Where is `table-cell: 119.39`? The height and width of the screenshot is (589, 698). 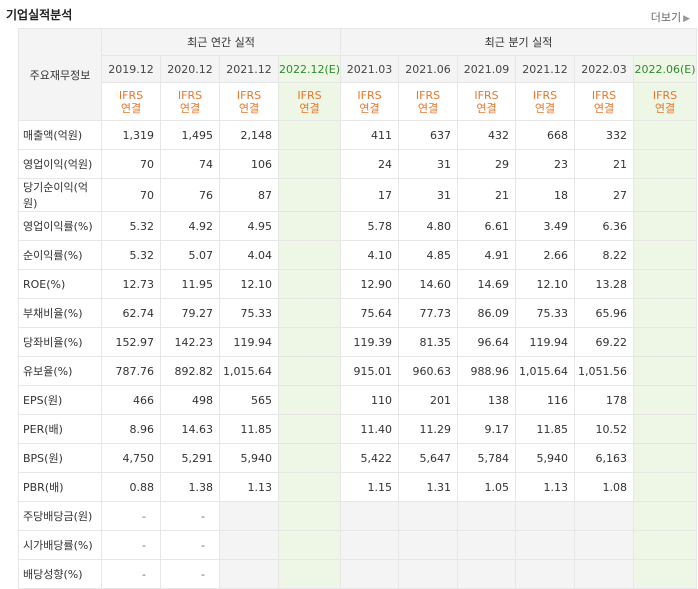 table-cell: 119.39 is located at coordinates (370, 342).